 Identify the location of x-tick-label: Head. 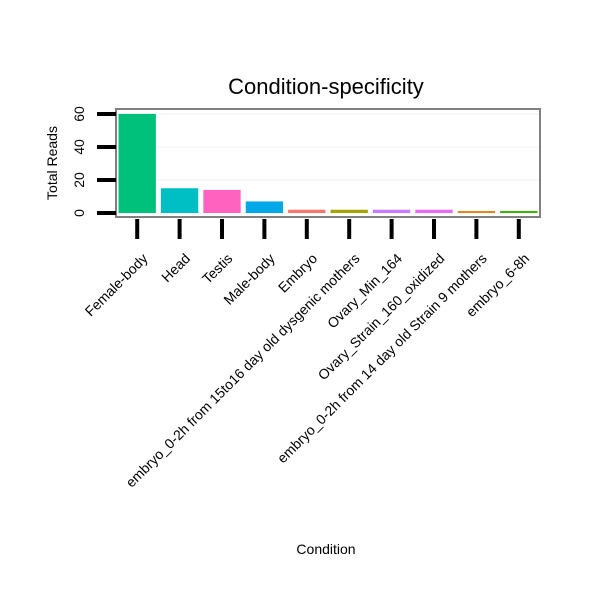
(175, 267).